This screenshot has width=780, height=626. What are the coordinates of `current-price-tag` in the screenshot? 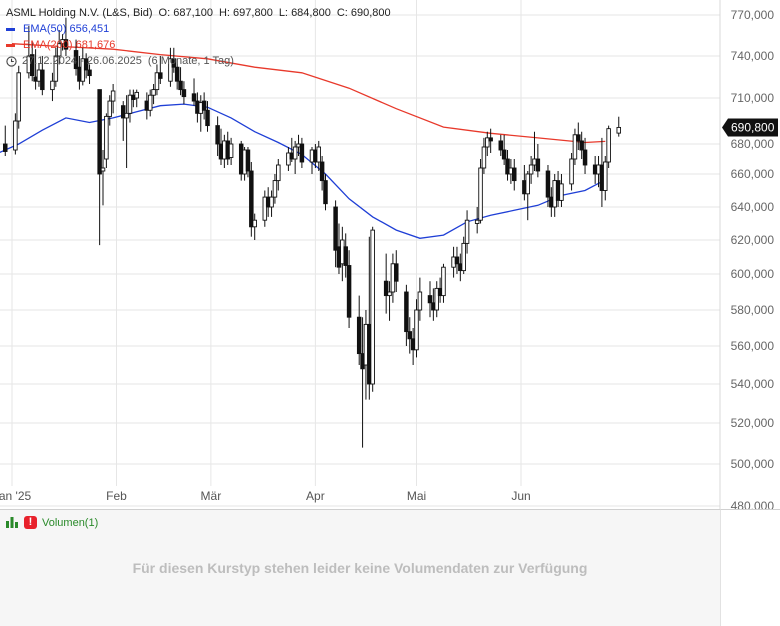 It's located at (750, 127).